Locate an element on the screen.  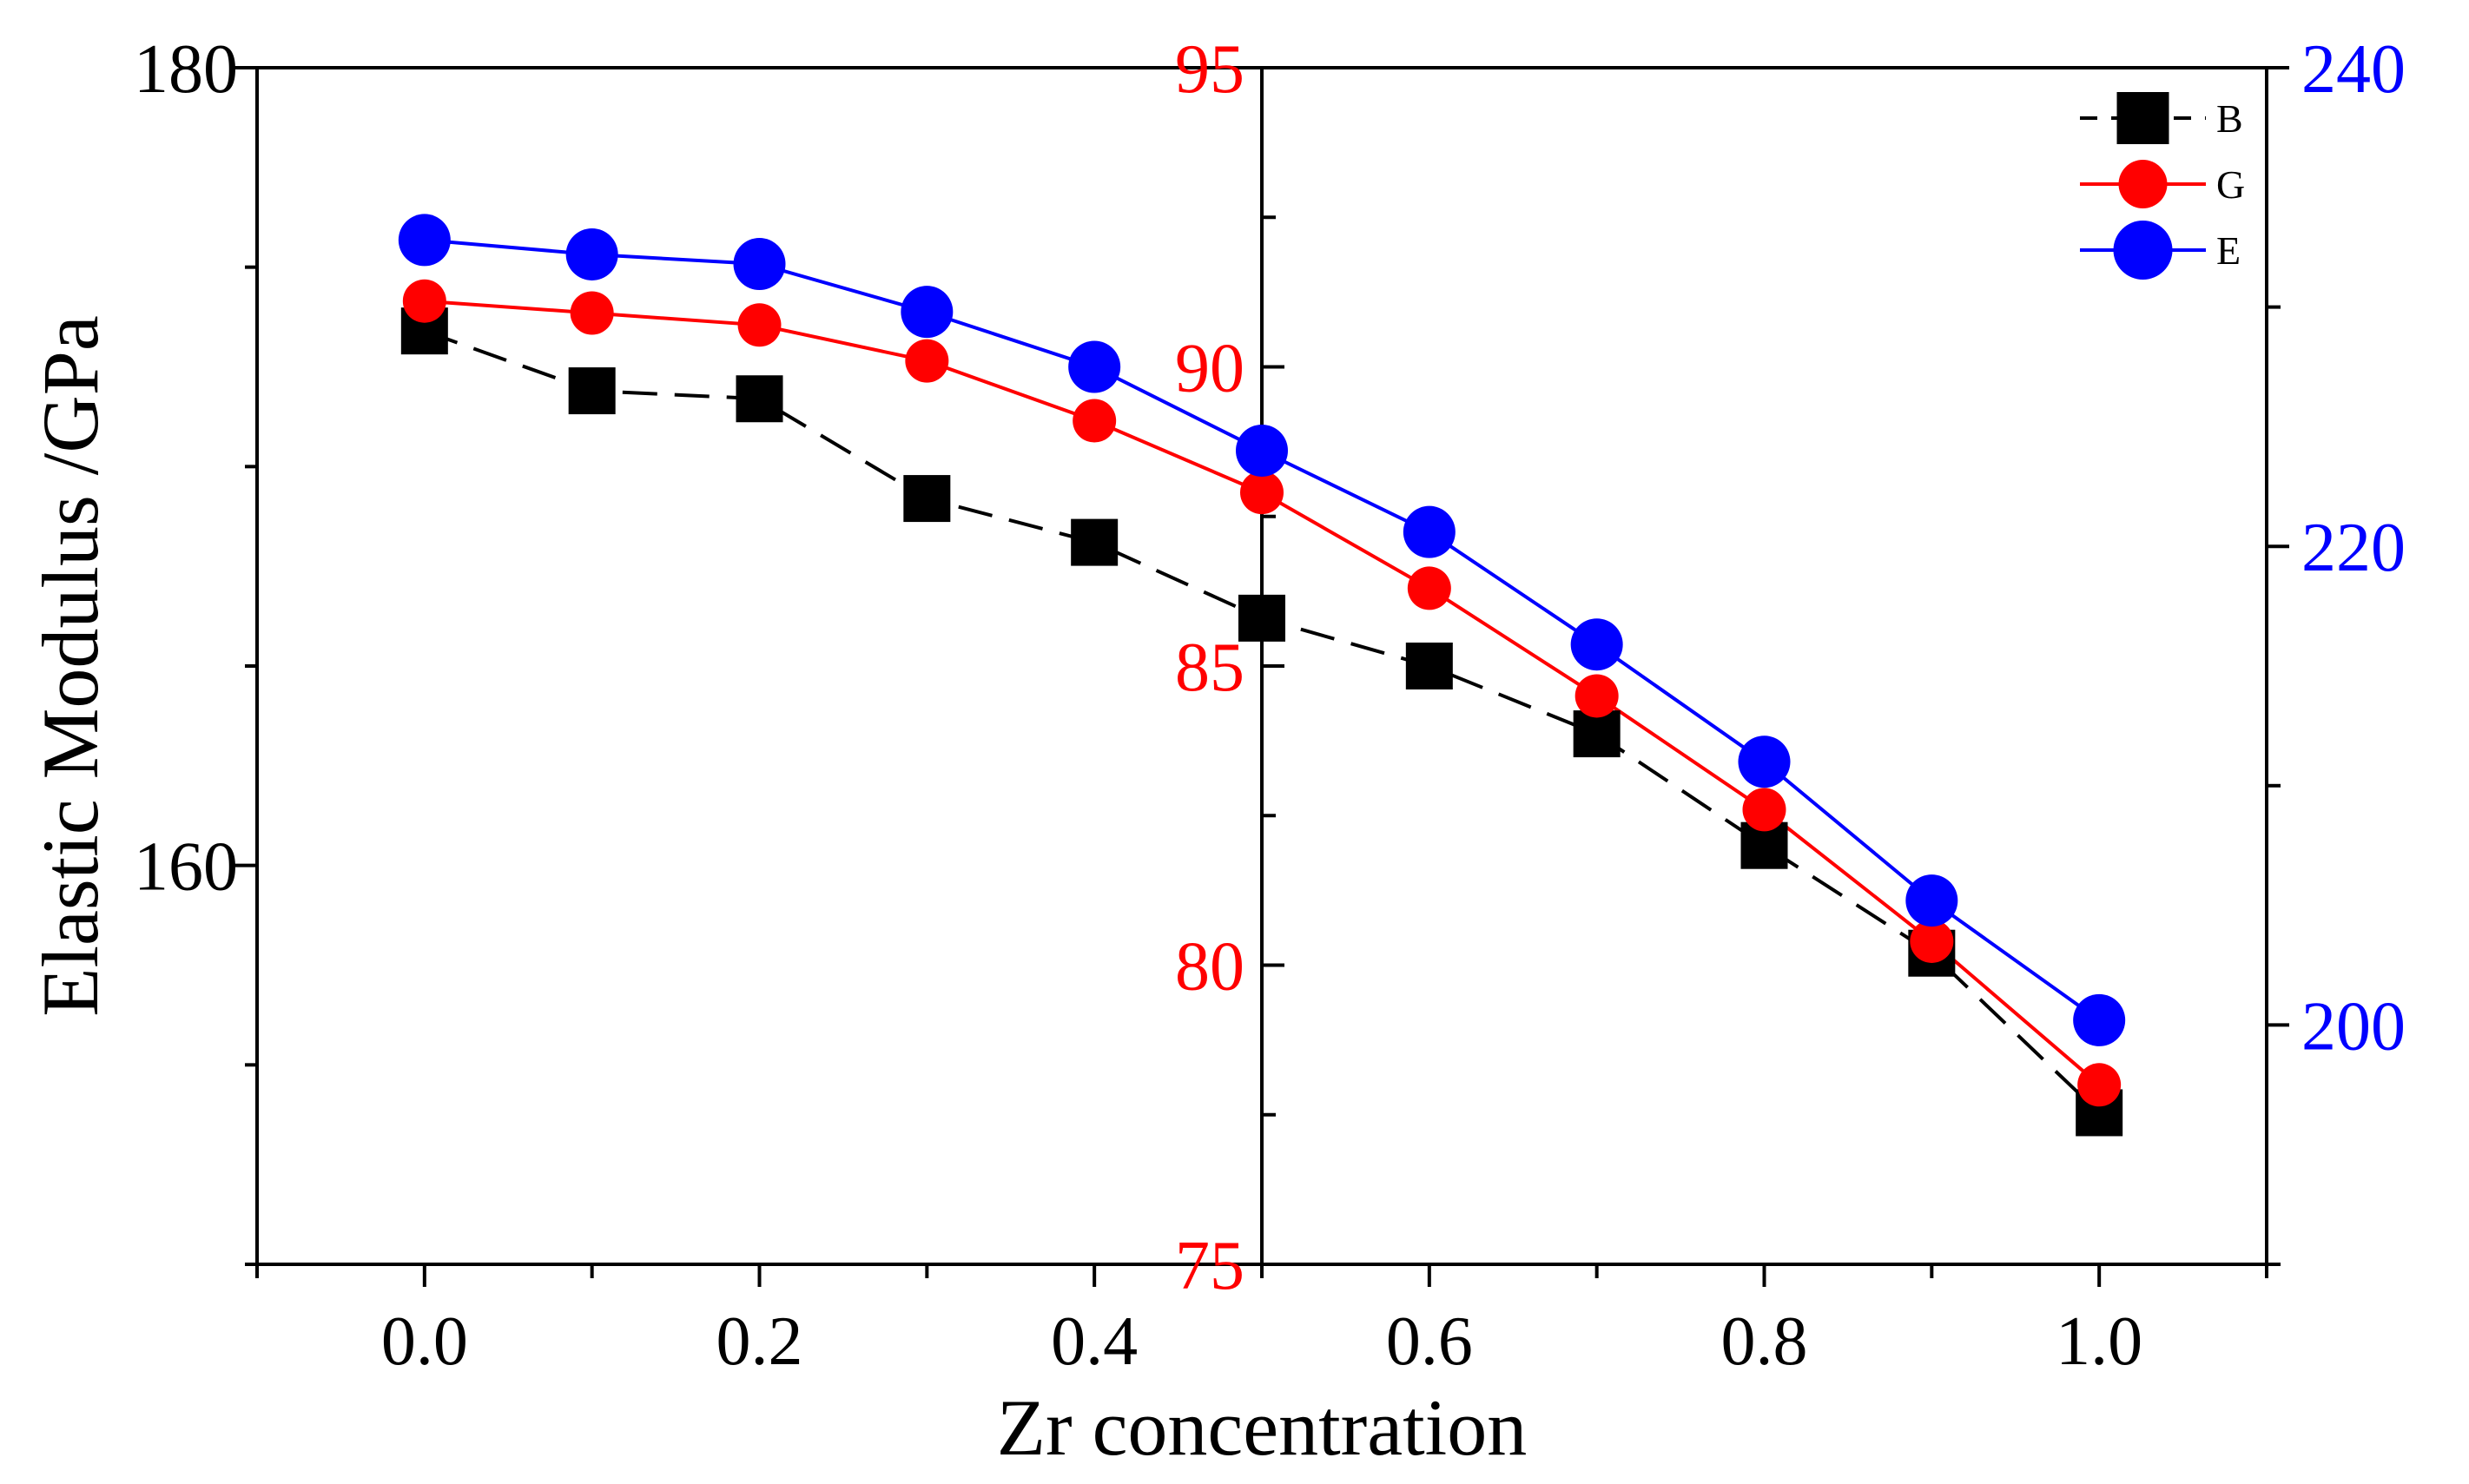
legend-marker-e is located at coordinates (2143, 250).